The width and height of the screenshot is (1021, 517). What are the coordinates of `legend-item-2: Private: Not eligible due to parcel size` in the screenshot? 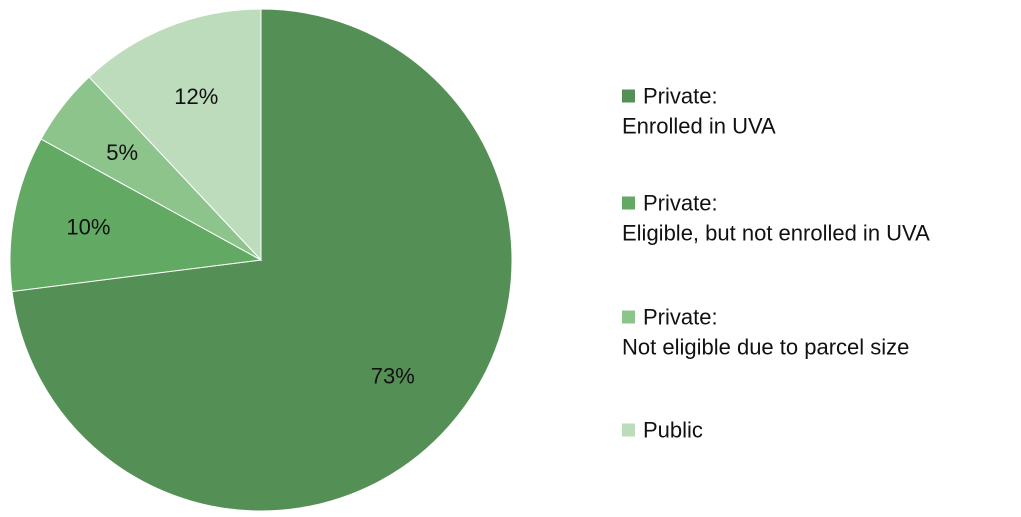 It's located at (765, 332).